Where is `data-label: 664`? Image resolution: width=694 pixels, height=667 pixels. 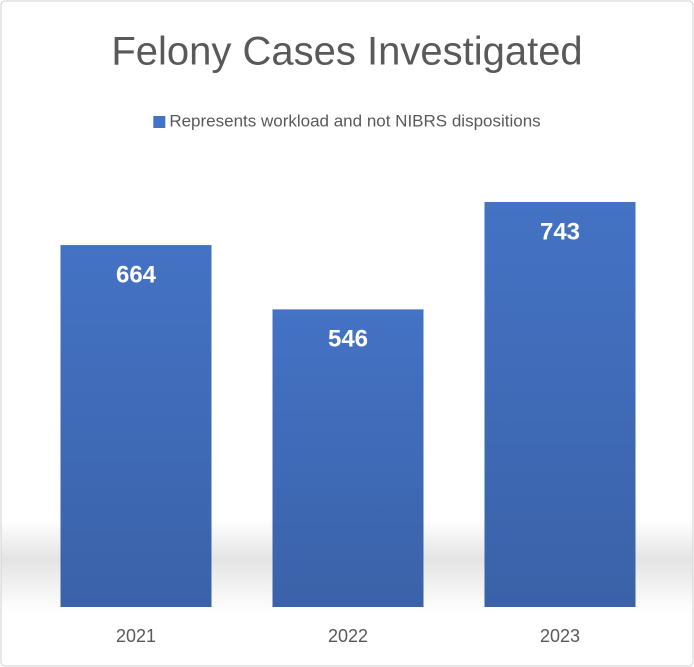
data-label: 664 is located at coordinates (136, 274).